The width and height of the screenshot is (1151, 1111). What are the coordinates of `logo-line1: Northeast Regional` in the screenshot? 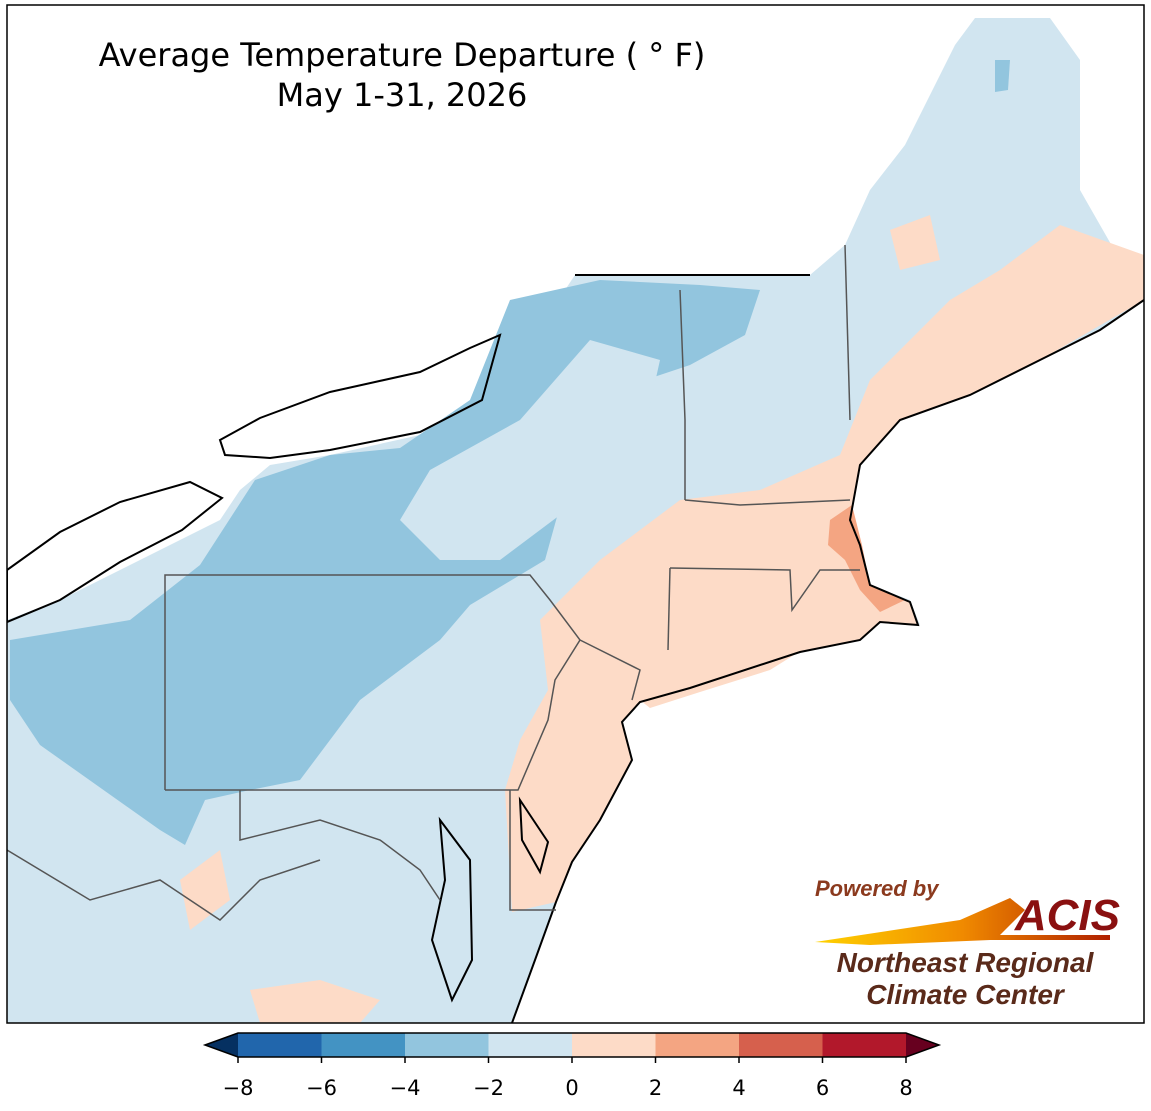 It's located at (966, 962).